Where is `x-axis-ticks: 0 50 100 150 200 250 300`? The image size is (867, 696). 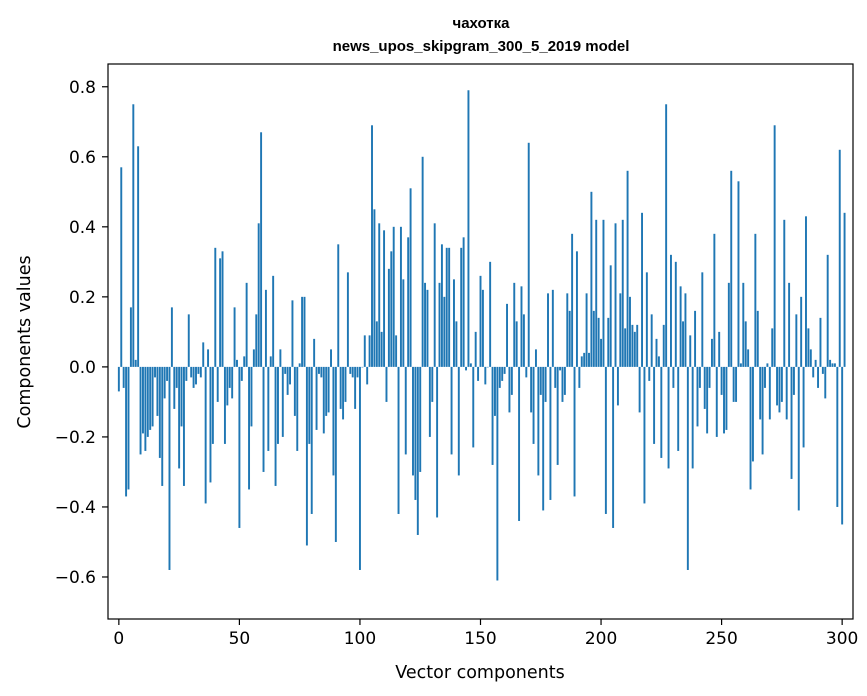 x-axis-ticks: 0 50 100 150 200 250 300 is located at coordinates (485, 634).